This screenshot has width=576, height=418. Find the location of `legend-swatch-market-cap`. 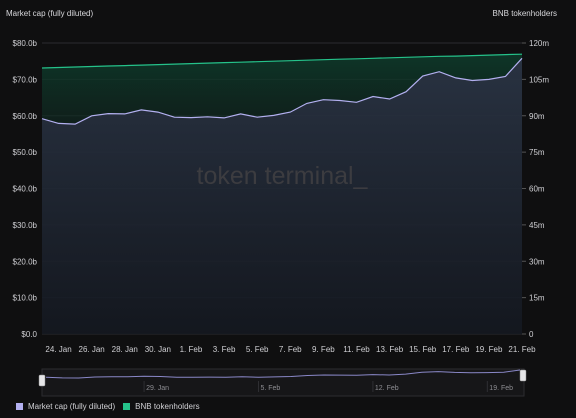

legend-swatch-market-cap is located at coordinates (19, 406).